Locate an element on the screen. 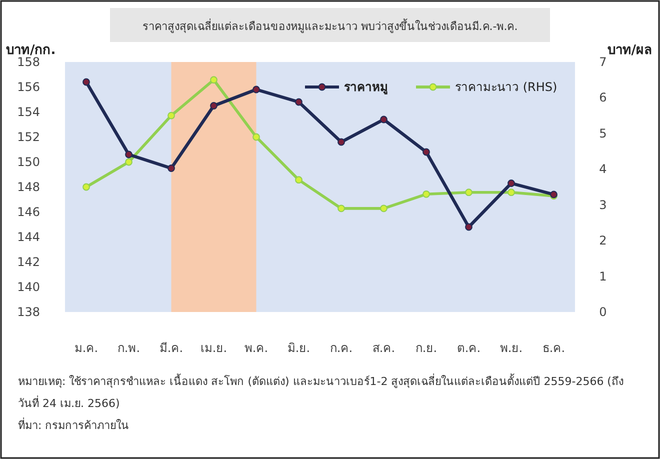 The width and height of the screenshot is (660, 459). y-tick-label: 144 is located at coordinates (28, 237).